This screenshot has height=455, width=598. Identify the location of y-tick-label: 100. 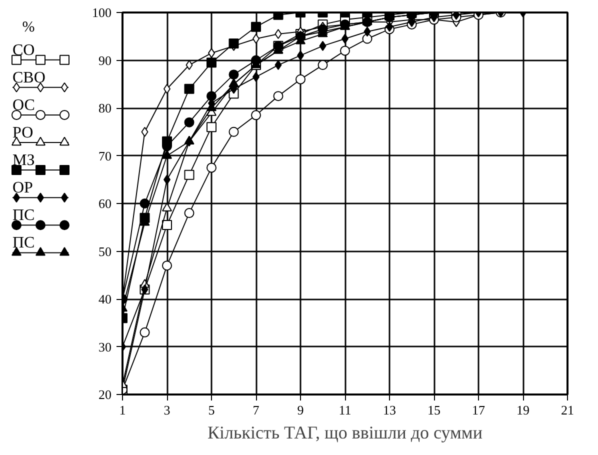
(102, 12).